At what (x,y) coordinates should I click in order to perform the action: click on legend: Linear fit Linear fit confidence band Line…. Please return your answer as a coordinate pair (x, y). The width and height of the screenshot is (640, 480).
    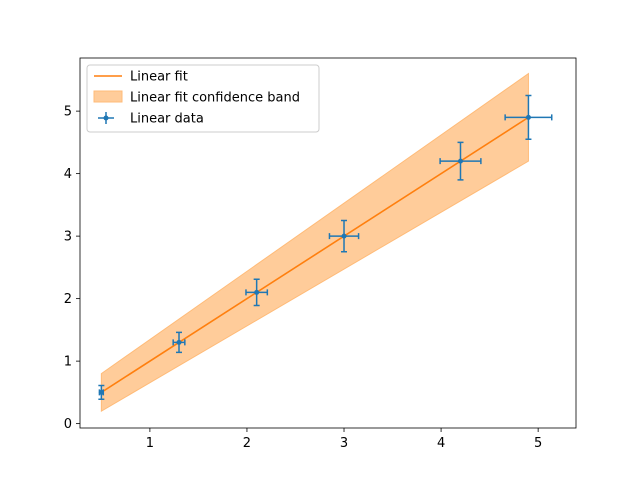
    Looking at the image, I should click on (203, 98).